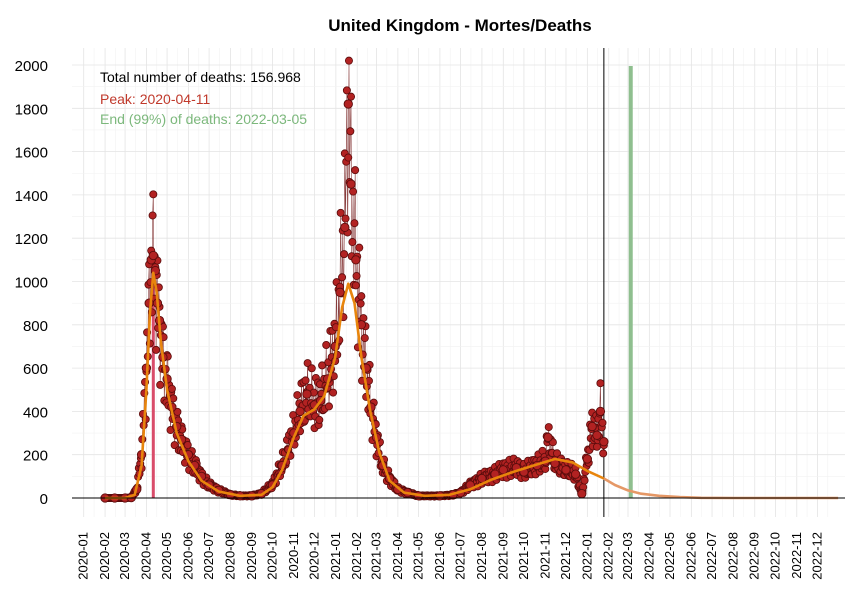 The width and height of the screenshot is (850, 600). What do you see at coordinates (356, 556) in the screenshot?
I see `x-tick-label: 2021-02` at bounding box center [356, 556].